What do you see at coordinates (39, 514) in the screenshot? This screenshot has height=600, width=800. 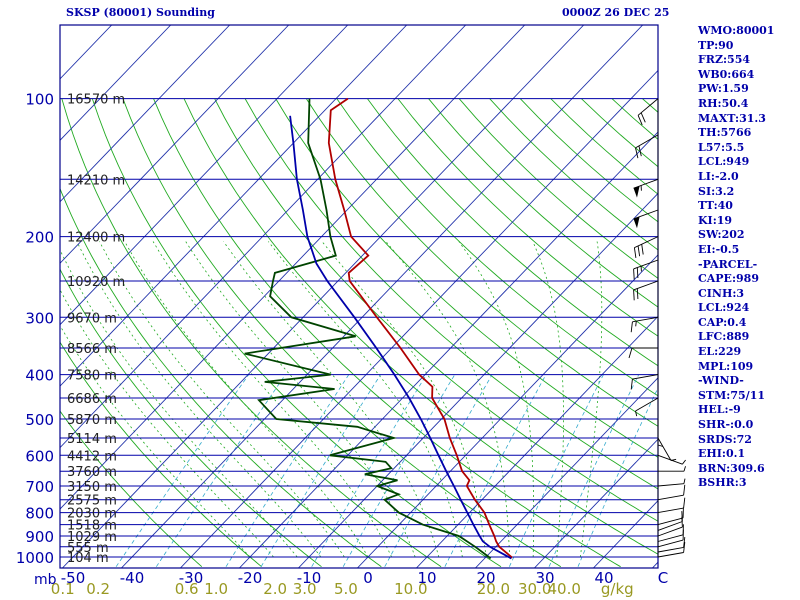 I see `pressure-tick-label: 800` at bounding box center [39, 514].